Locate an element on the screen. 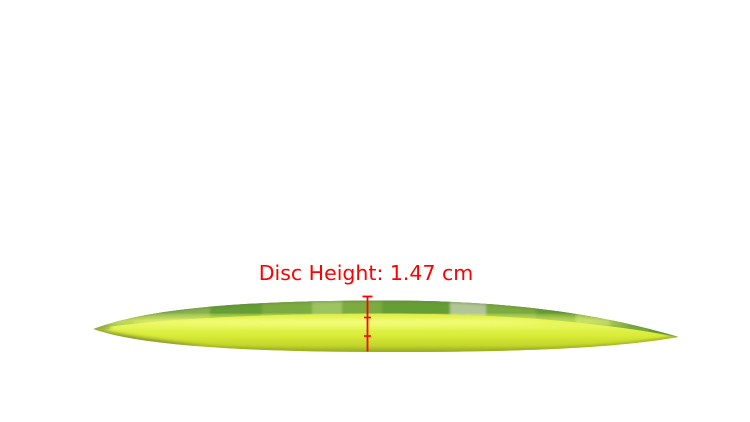 Image resolution: width=750 pixels, height=422 pixels. dimension-line is located at coordinates (367, 323).